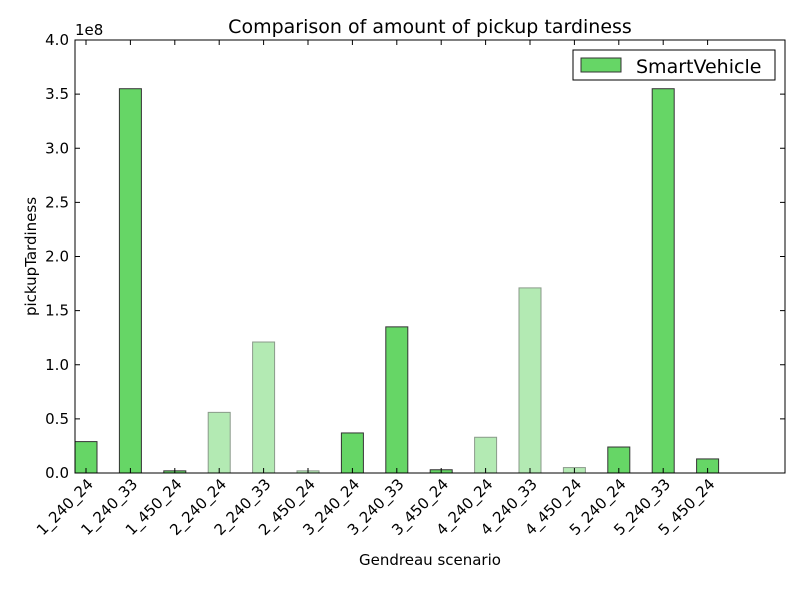  I want to click on y-tick-label: 1.5, so click(57, 311).